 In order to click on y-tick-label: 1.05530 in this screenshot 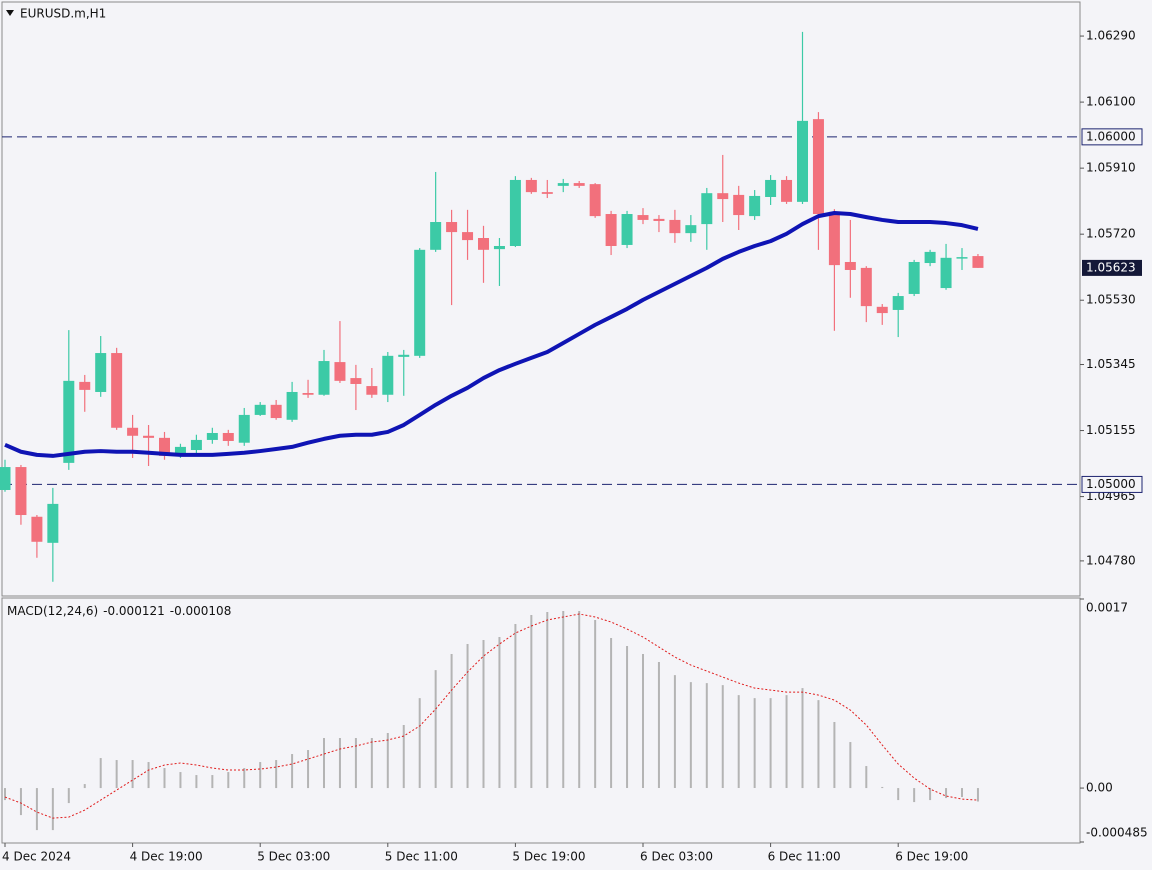, I will do `click(1111, 300)`.